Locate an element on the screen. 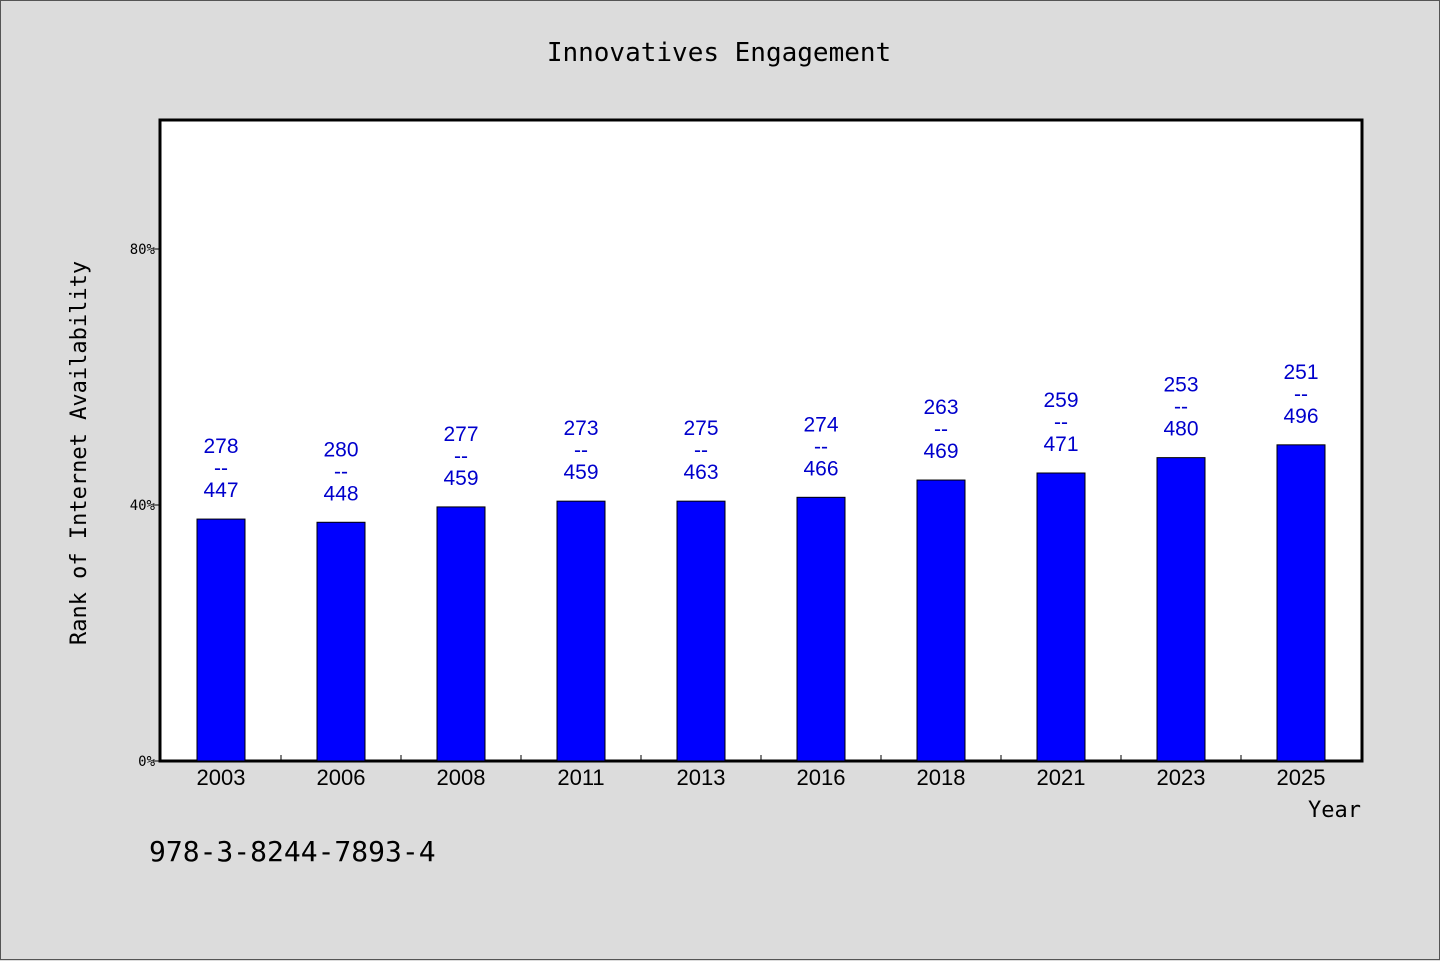 The width and height of the screenshot is (1440, 961). x-tick-label-2023: 2023 is located at coordinates (1181, 777).